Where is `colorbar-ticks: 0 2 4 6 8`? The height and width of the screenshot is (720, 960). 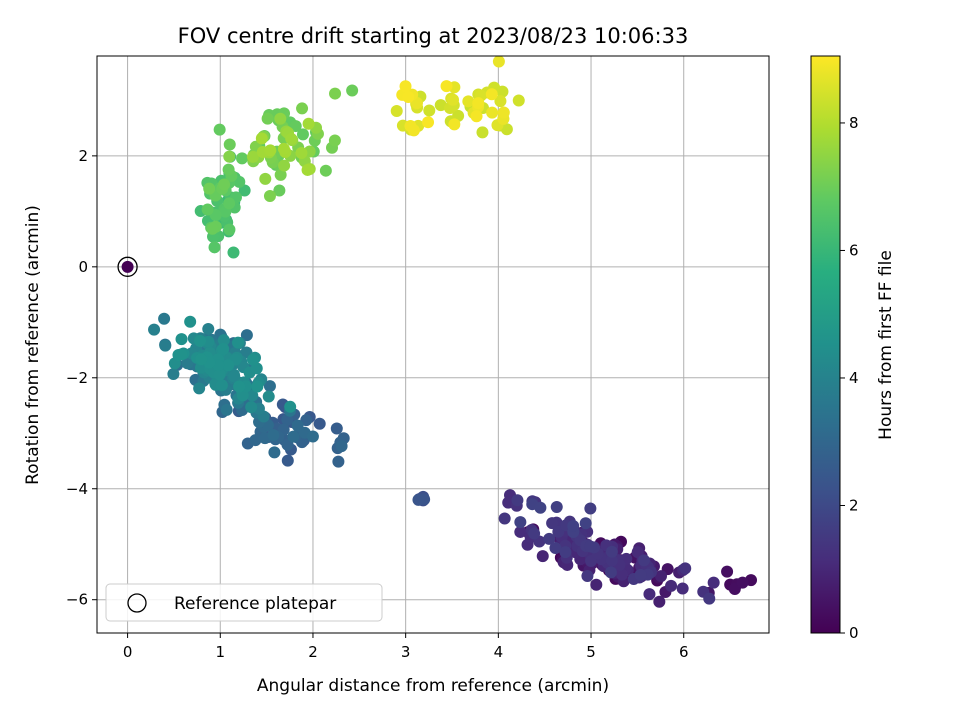 colorbar-ticks: 0 2 4 6 8 is located at coordinates (849, 378).